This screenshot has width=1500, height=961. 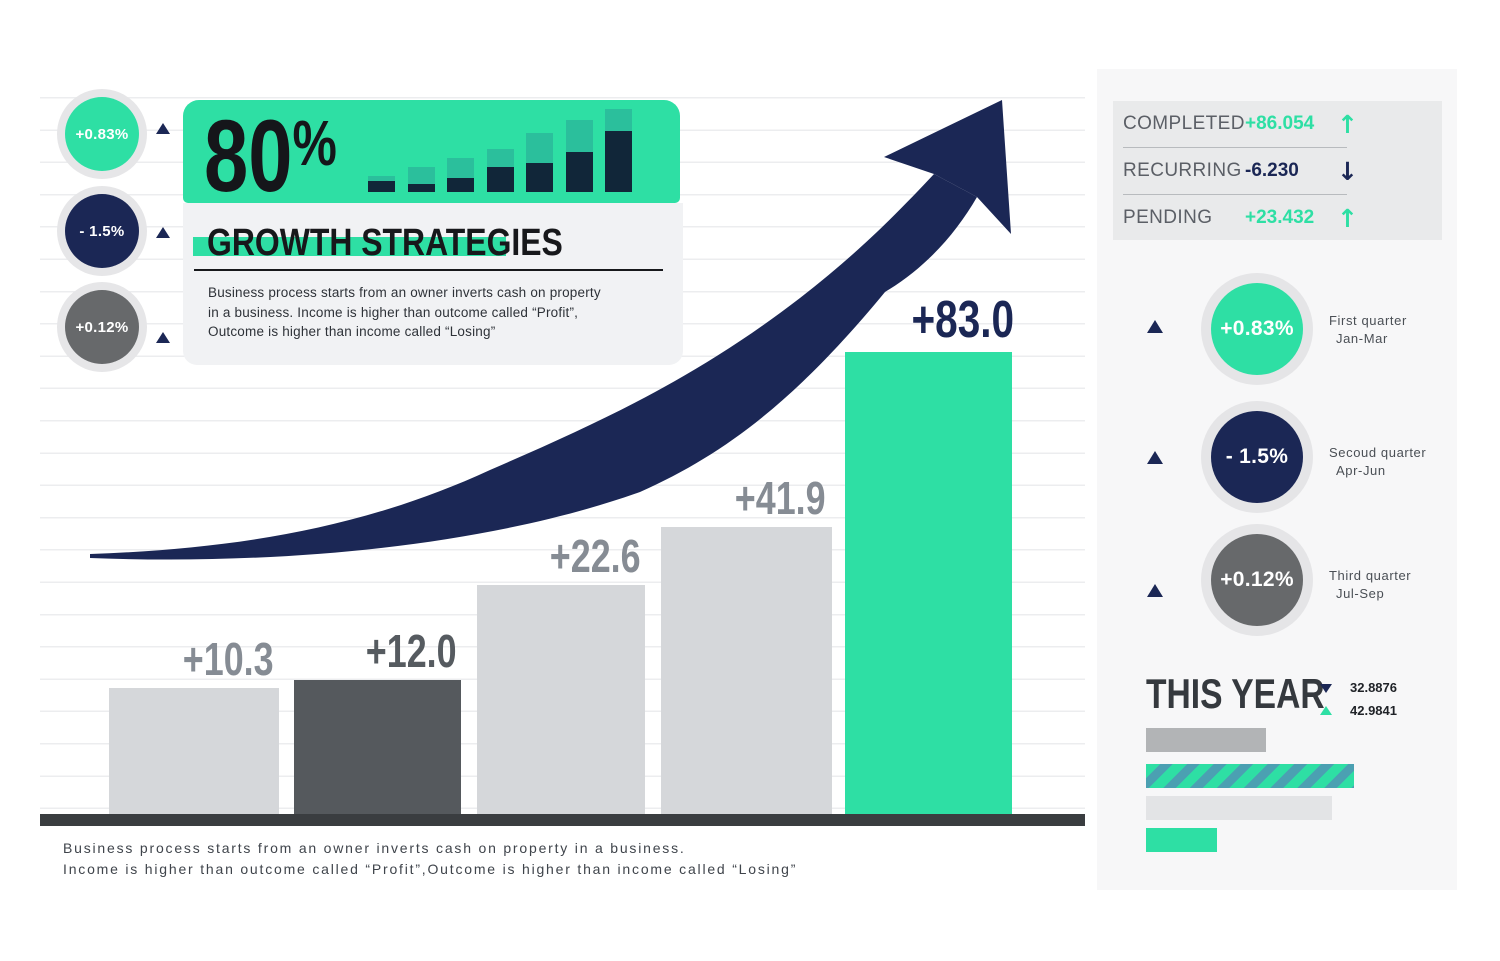 I want to click on legend-value: 42.9841, so click(x=1373, y=710).